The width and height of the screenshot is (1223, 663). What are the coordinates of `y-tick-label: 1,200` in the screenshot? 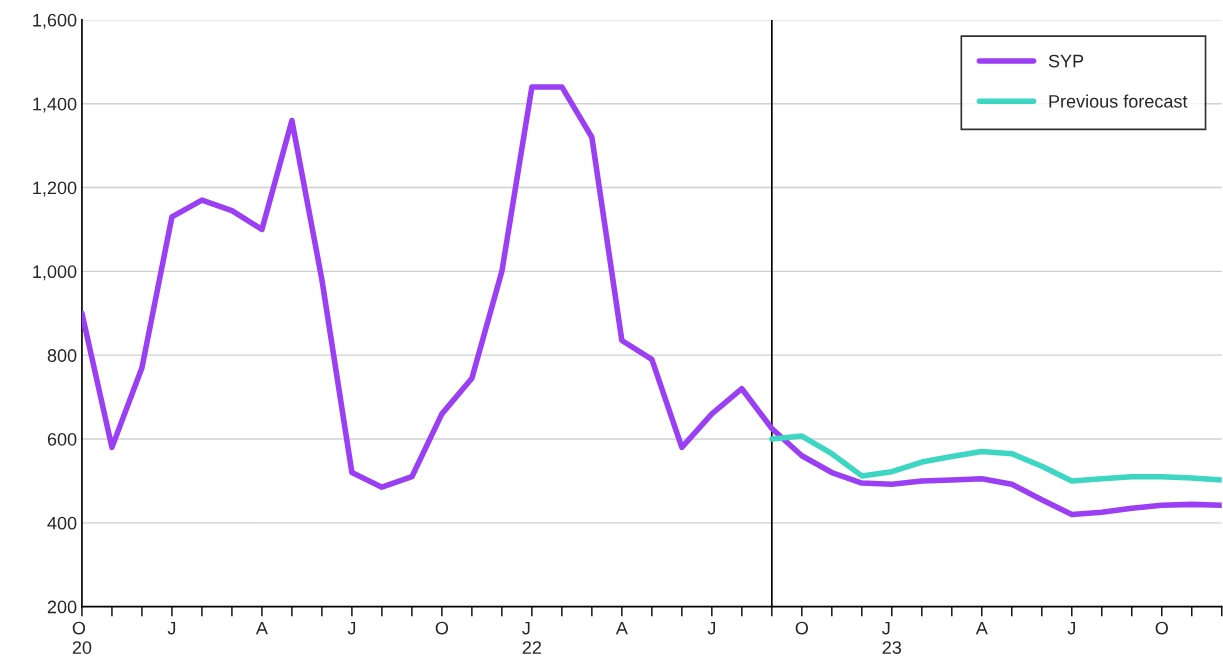 It's located at (55, 189).